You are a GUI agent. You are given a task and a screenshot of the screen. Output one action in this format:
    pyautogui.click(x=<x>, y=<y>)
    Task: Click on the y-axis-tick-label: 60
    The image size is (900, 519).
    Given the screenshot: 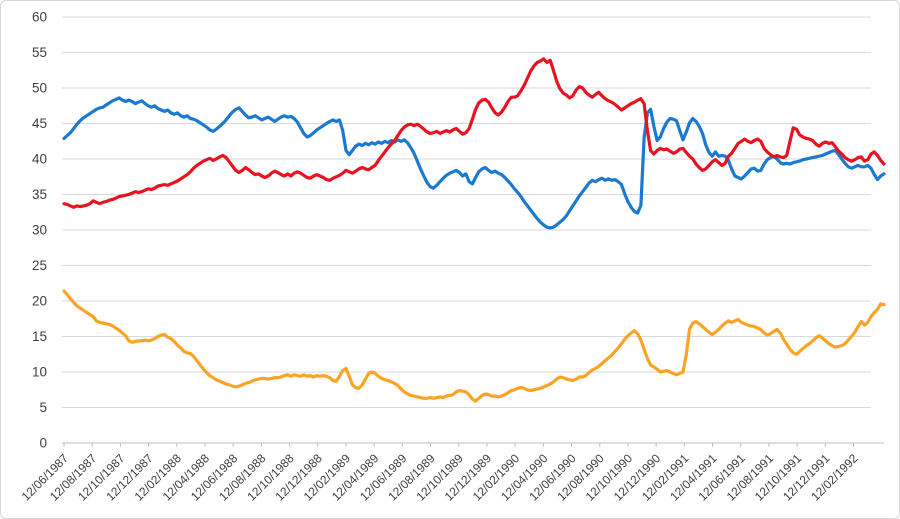 What is the action you would take?
    pyautogui.click(x=39, y=17)
    